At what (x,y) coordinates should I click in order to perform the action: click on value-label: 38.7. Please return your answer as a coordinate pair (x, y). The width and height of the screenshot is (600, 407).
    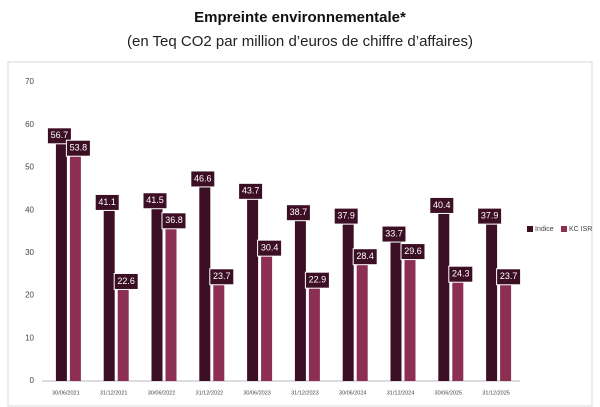
    Looking at the image, I should click on (299, 212).